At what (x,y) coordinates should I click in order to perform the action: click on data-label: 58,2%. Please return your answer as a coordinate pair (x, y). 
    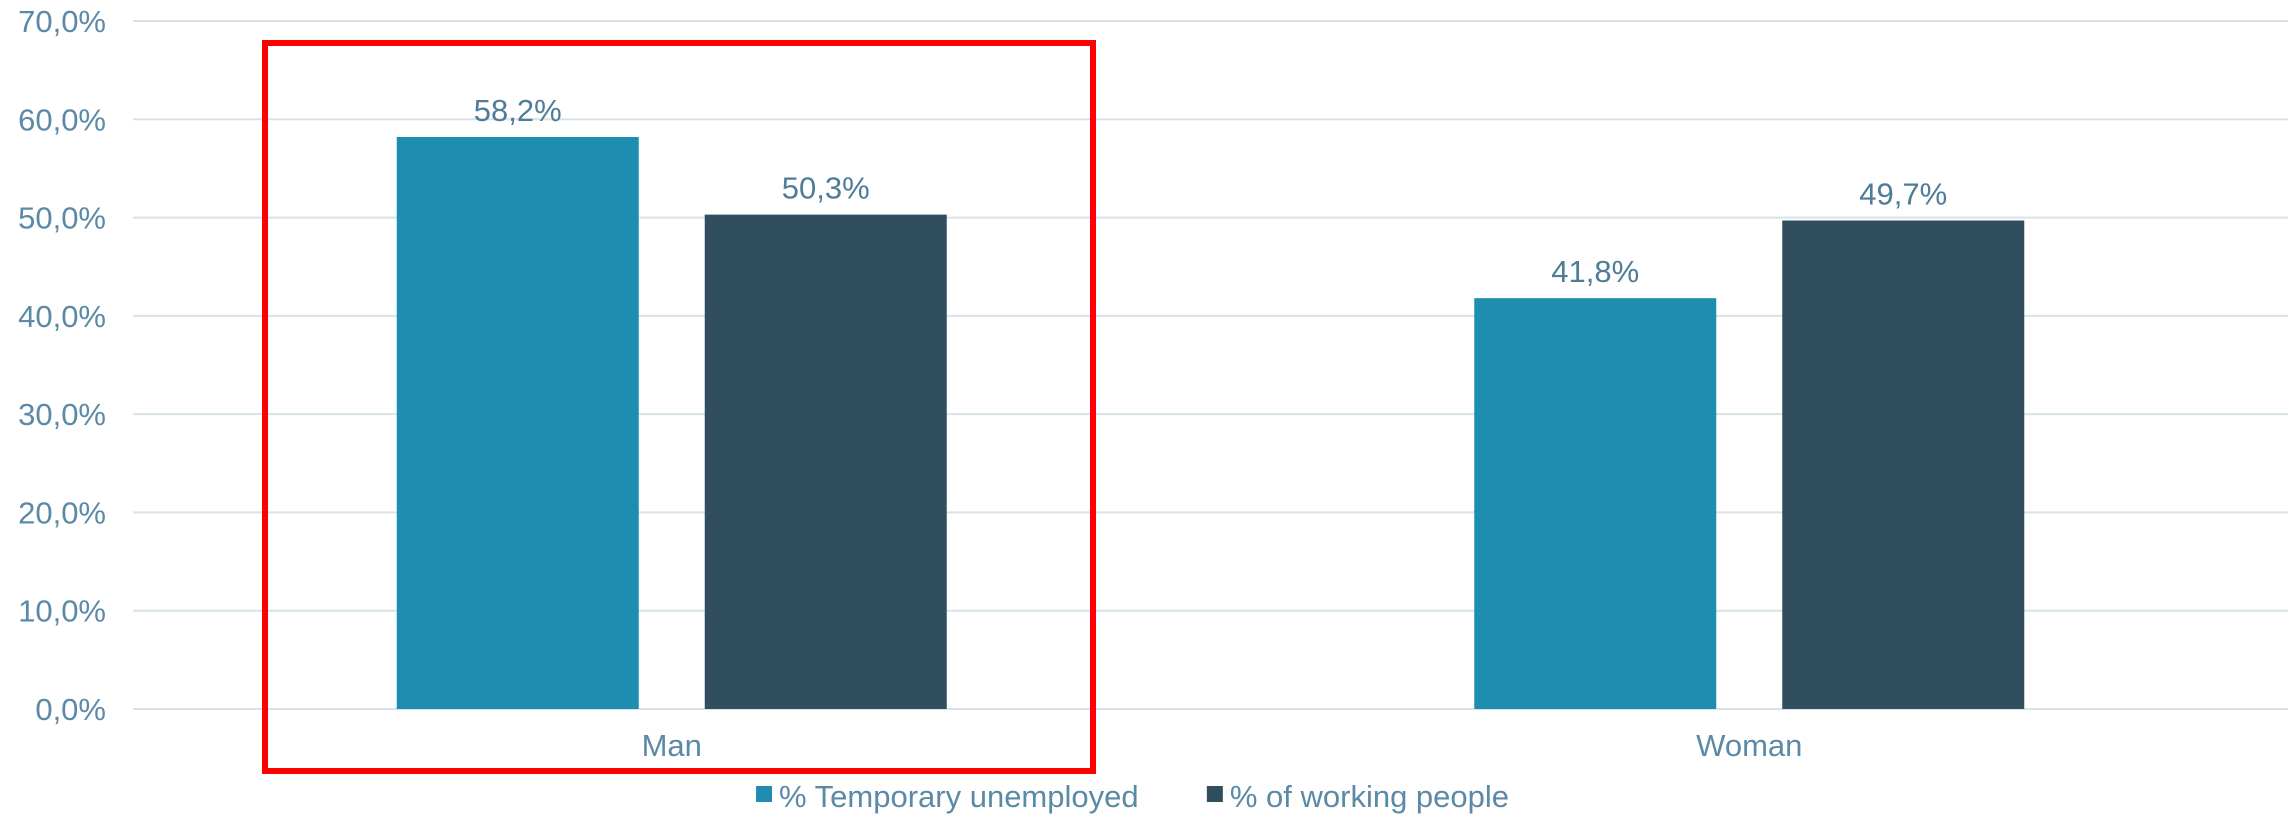
    Looking at the image, I should click on (518, 110).